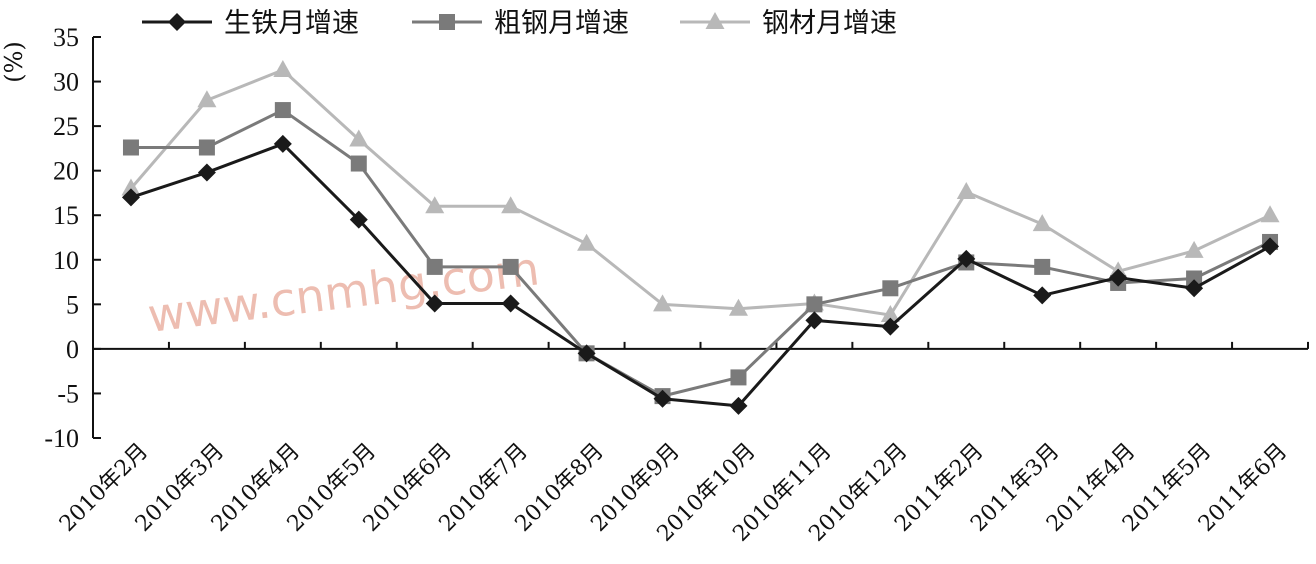 The image size is (1316, 564). What do you see at coordinates (61, 438) in the screenshot?
I see `y-tick-label: -10` at bounding box center [61, 438].